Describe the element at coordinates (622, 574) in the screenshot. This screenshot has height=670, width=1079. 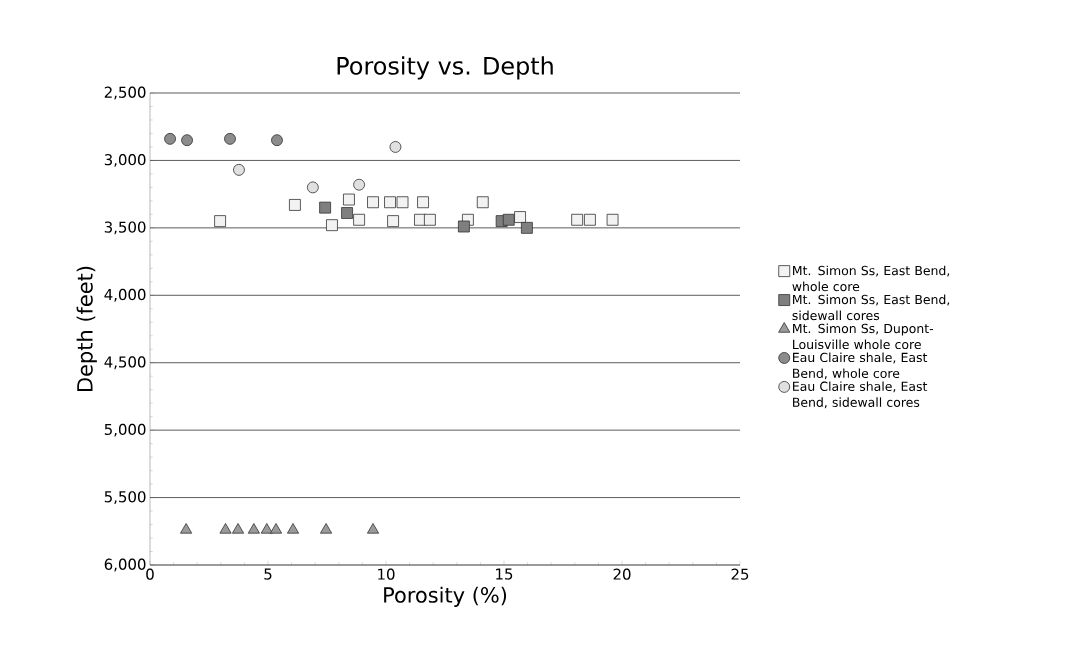
I see `x-tick-label: 20` at that location.